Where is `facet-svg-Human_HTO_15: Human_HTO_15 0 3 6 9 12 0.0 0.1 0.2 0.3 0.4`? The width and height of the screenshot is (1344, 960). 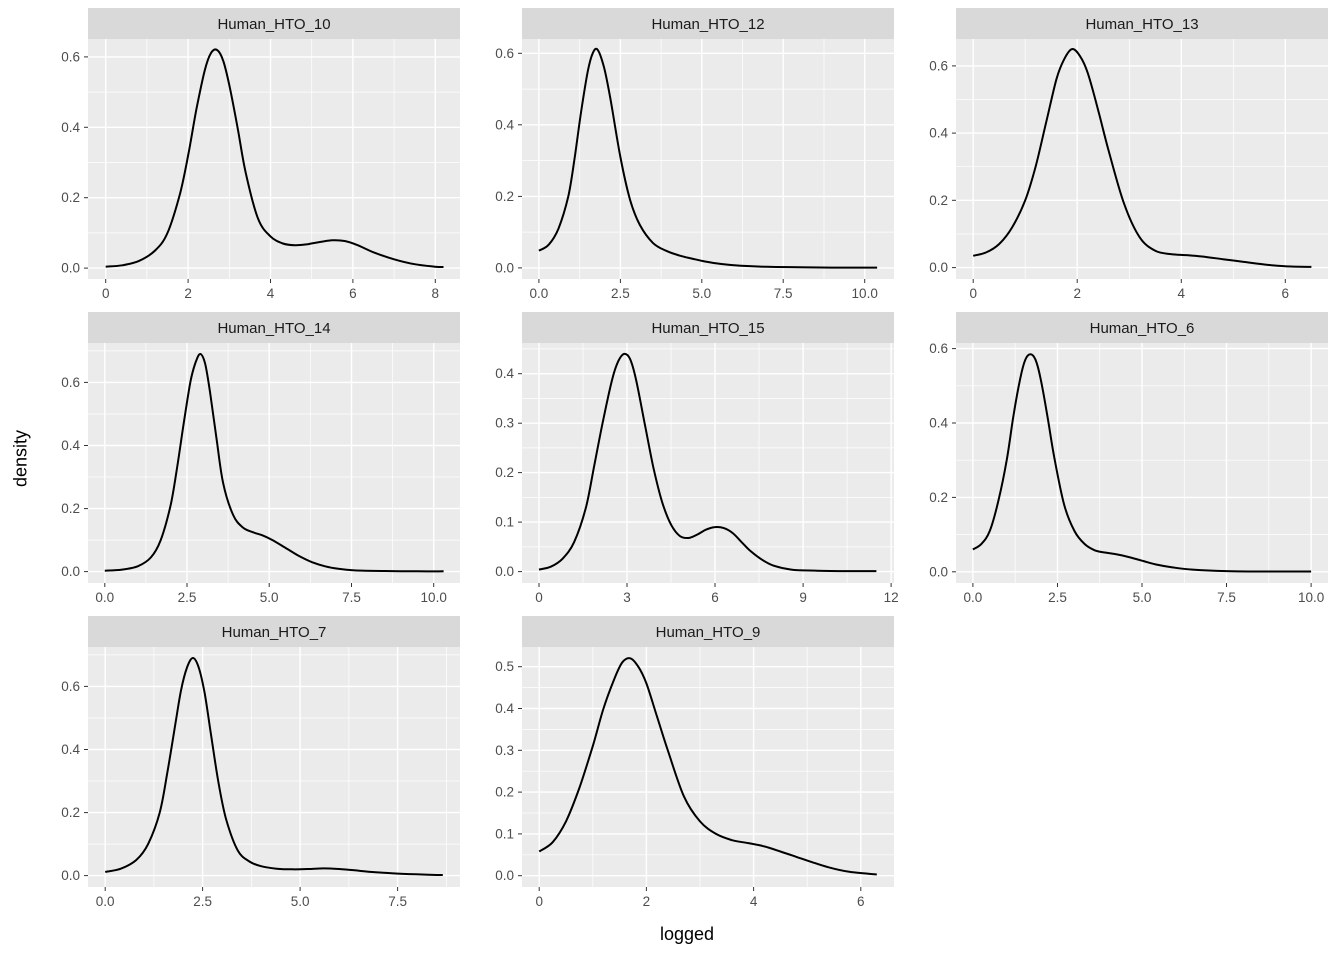 facet-svg-Human_HTO_15: Human_HTO_15 0 3 6 9 12 0.0 0.1 0.2 0.3 0.4 is located at coordinates (697, 458).